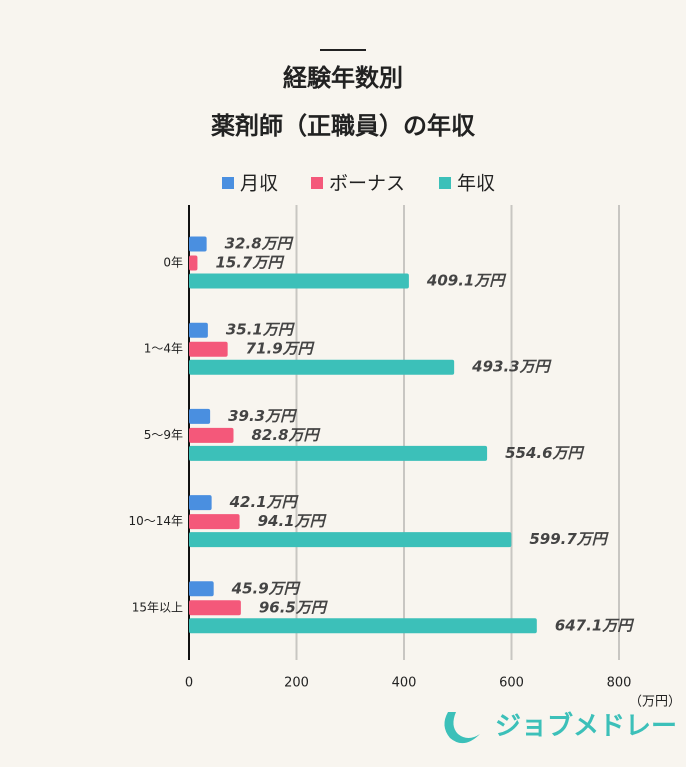 The height and width of the screenshot is (767, 686). I want to click on value-label: 45.9万円, so click(266, 588).